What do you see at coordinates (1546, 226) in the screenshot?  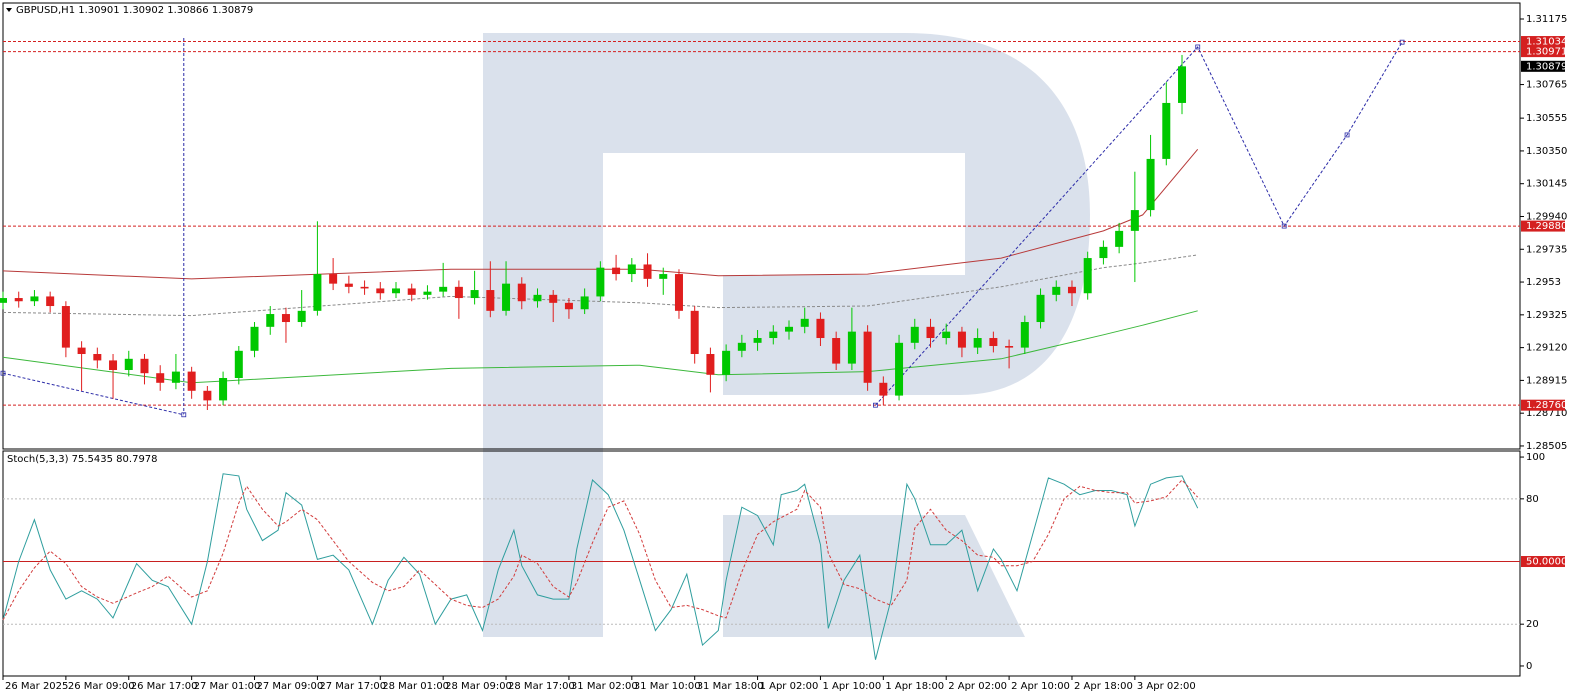 I see `level-label: 1.29880` at bounding box center [1546, 226].